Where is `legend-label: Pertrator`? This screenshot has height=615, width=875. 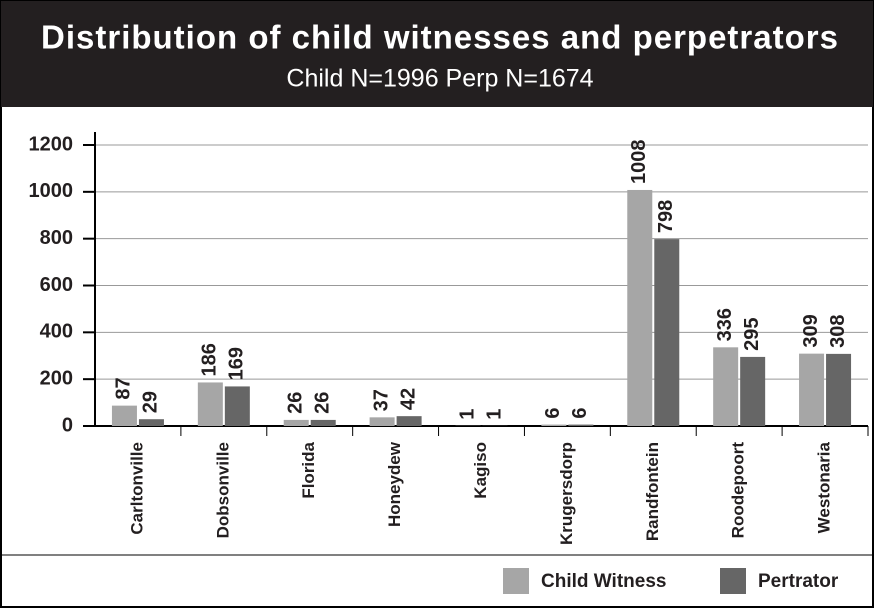
legend-label: Pertrator is located at coordinates (798, 581).